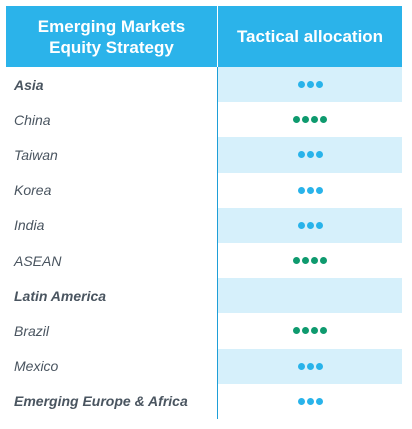  I want to click on table-row: ASEAN, so click(204, 260).